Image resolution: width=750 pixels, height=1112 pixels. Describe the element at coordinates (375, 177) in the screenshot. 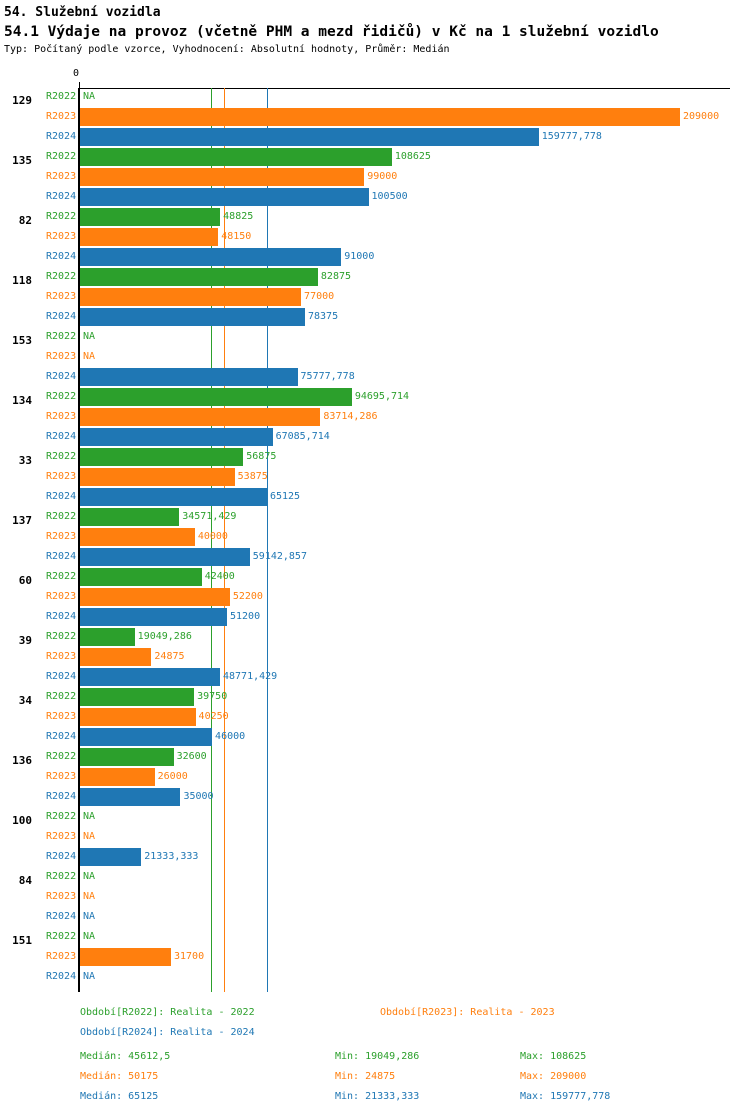

I see `bar-row: R2023 99000` at that location.